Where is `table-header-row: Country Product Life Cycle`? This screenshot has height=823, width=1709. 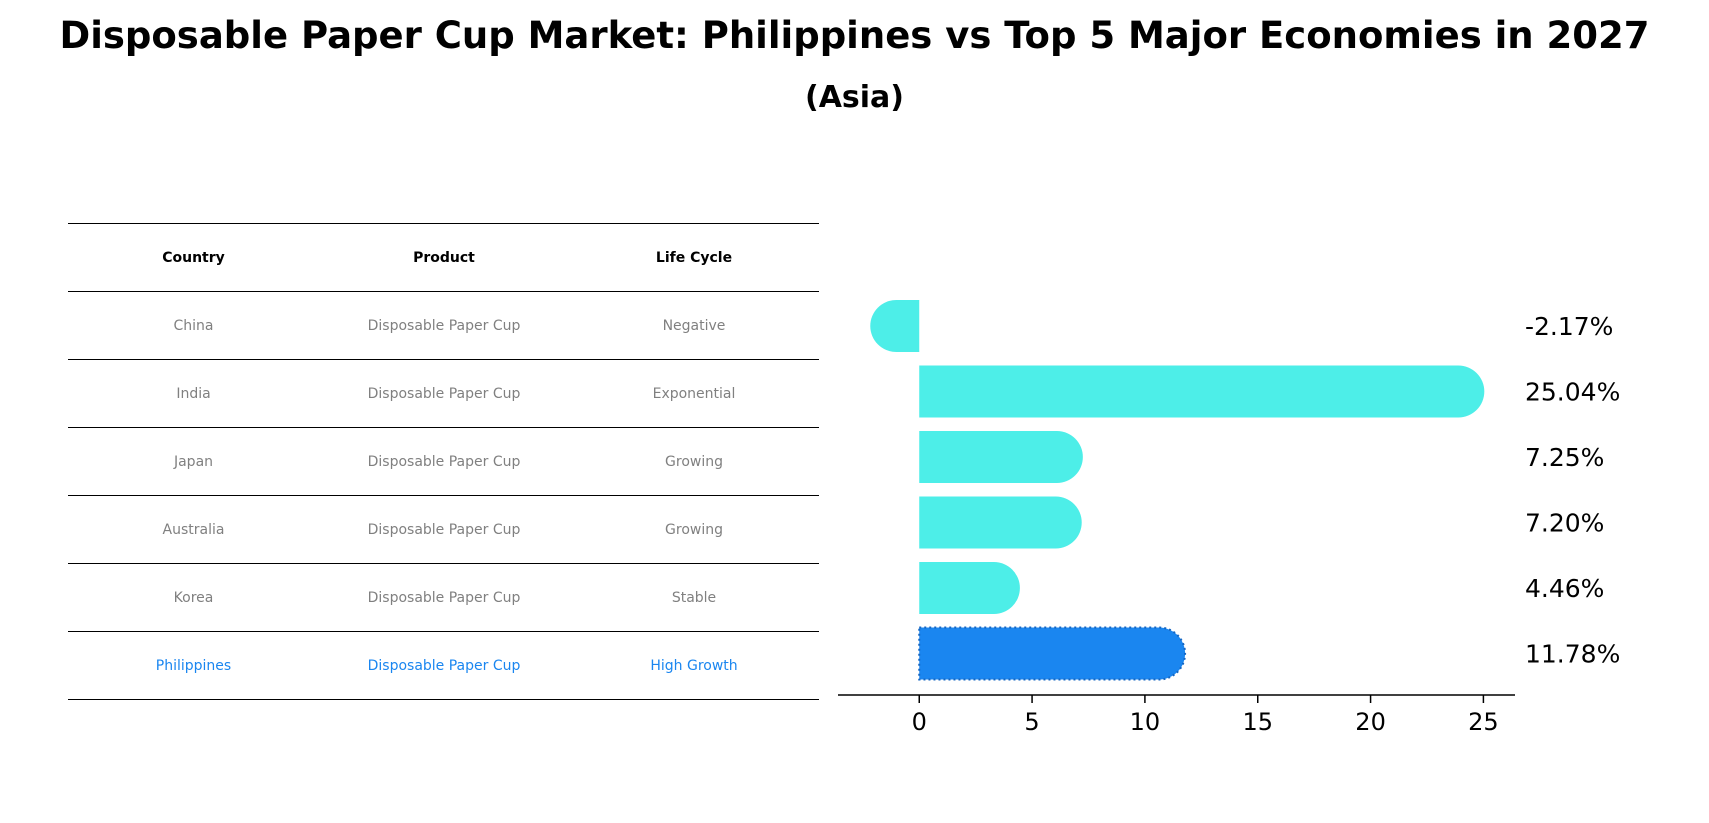
table-header-row: Country Product Life Cycle is located at coordinates (443, 257).